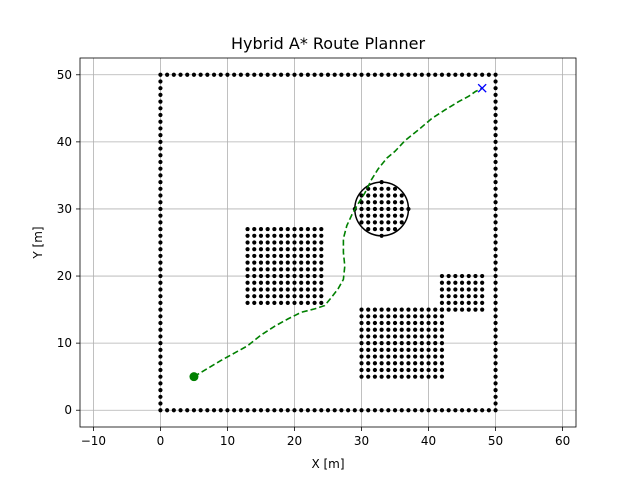 The image size is (640, 480). Describe the element at coordinates (294, 441) in the screenshot. I see `x-tick-label: 20` at that location.